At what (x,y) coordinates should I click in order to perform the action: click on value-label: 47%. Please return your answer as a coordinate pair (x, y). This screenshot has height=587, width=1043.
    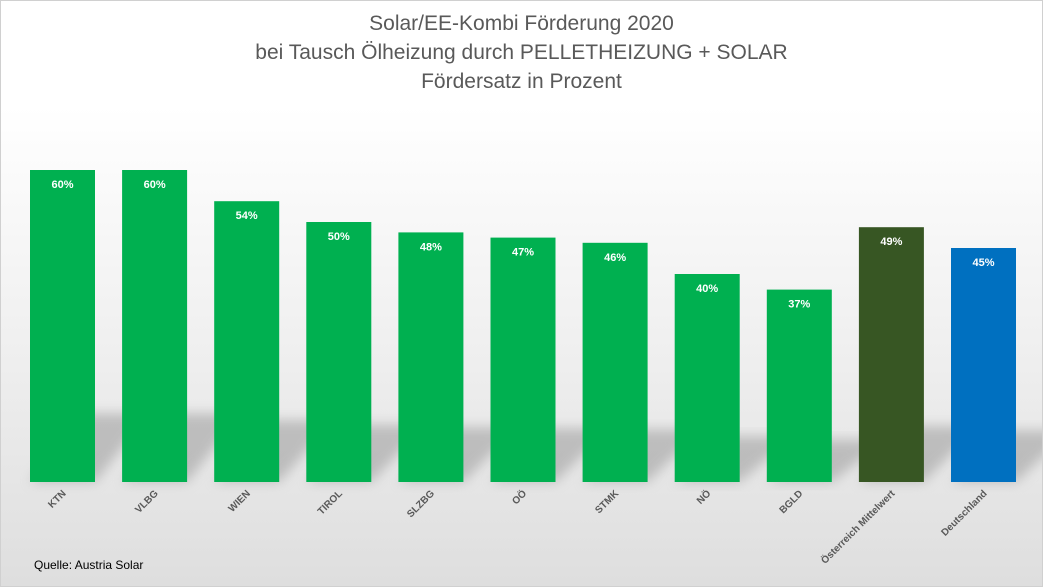
    Looking at the image, I should click on (523, 253).